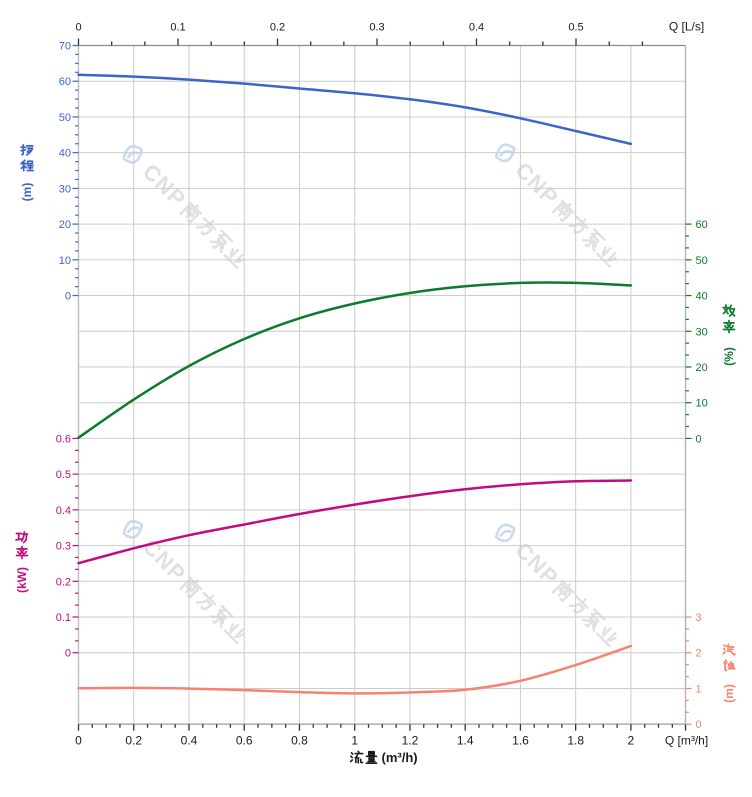 The height and width of the screenshot is (797, 752). I want to click on svg-text: Q [L/s], so click(686, 27).